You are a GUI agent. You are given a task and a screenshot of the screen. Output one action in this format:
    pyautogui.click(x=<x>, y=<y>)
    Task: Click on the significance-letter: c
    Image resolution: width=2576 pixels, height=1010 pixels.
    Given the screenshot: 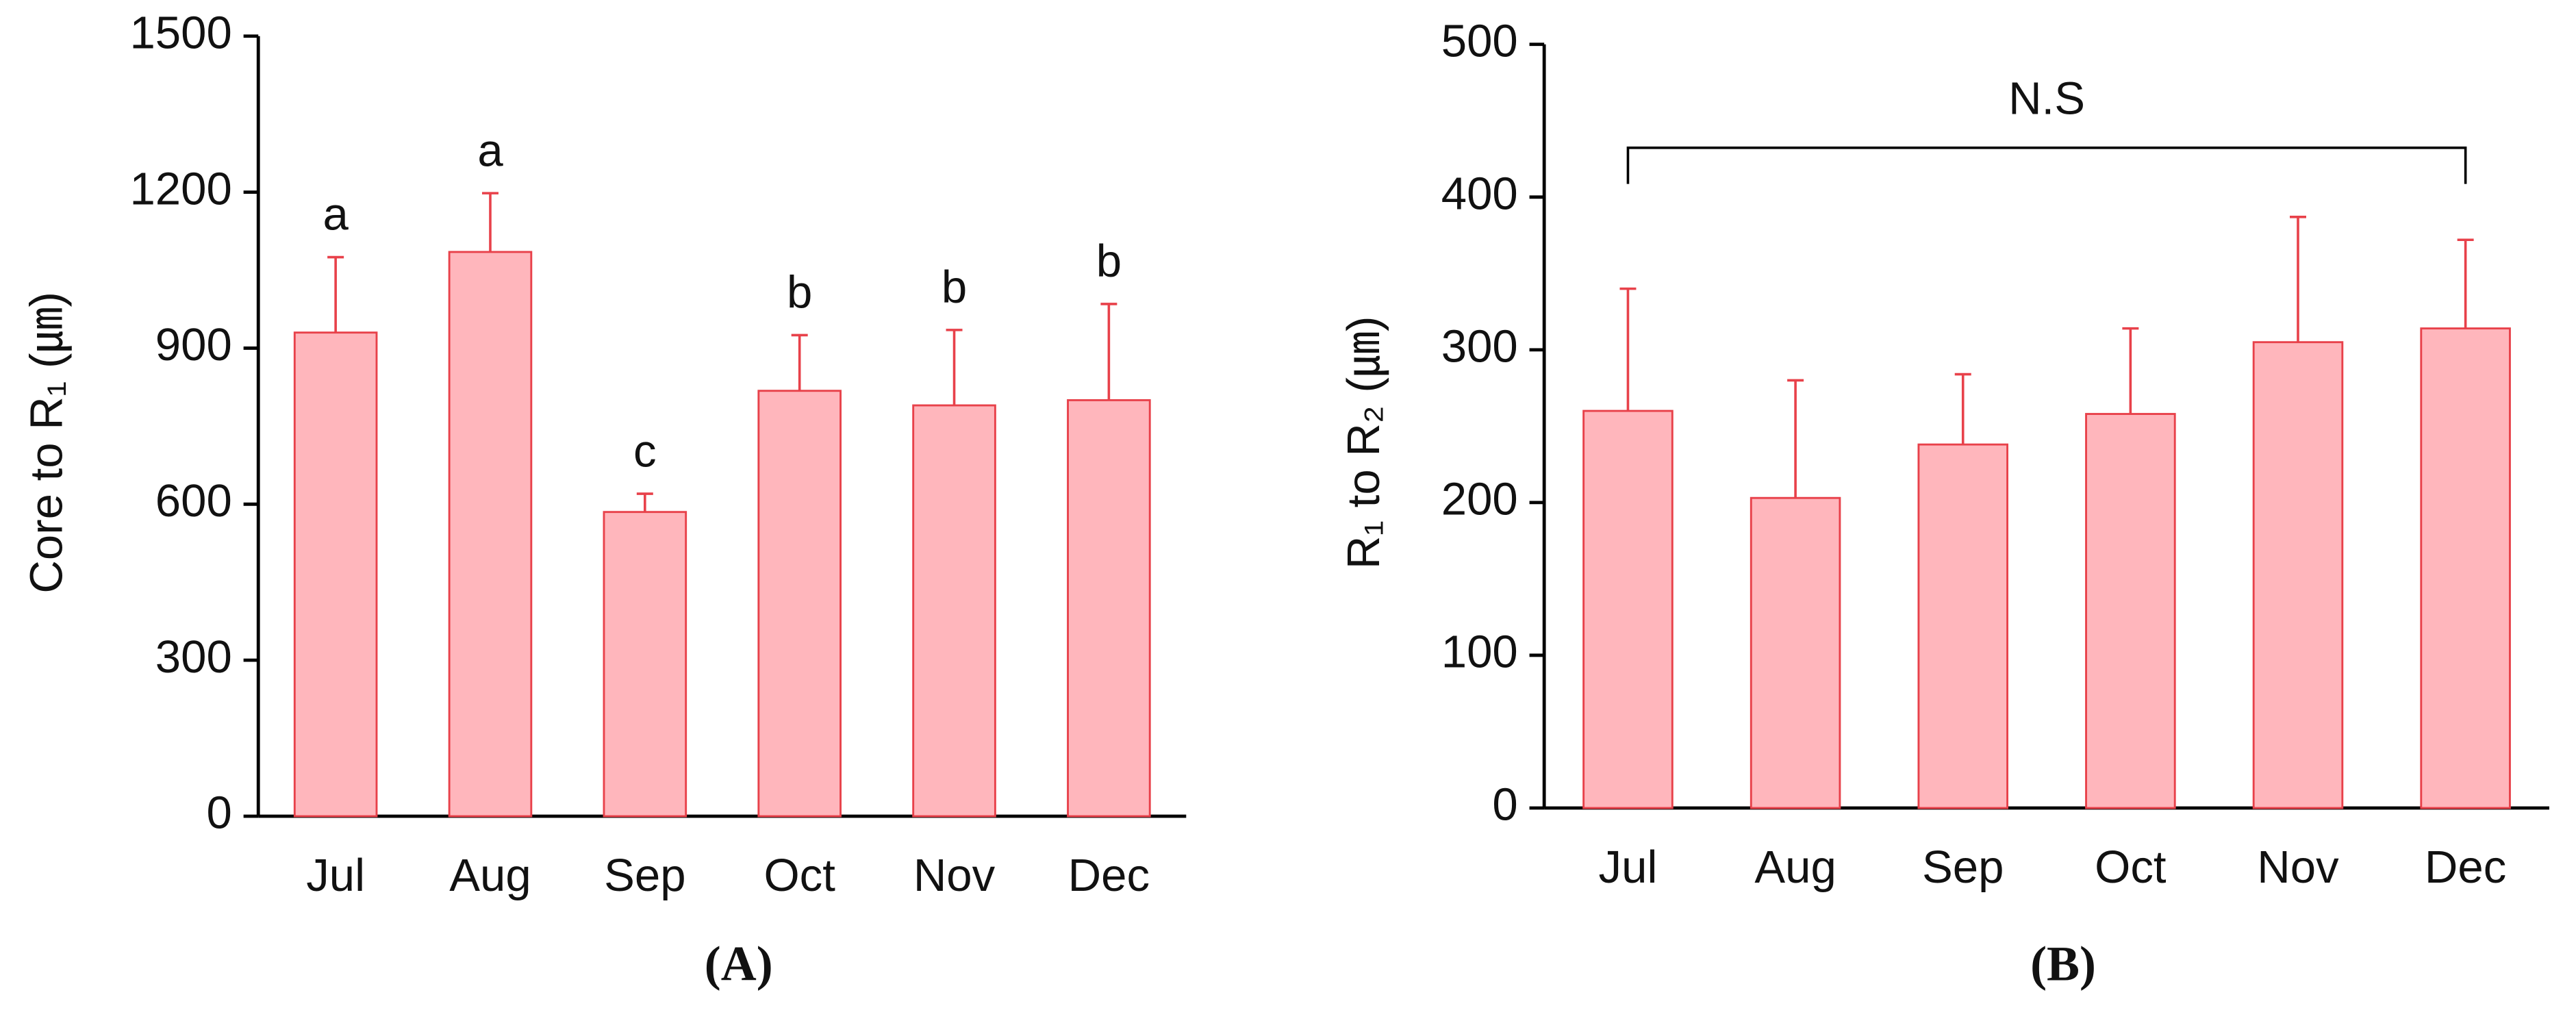 What is the action you would take?
    pyautogui.click(x=645, y=451)
    